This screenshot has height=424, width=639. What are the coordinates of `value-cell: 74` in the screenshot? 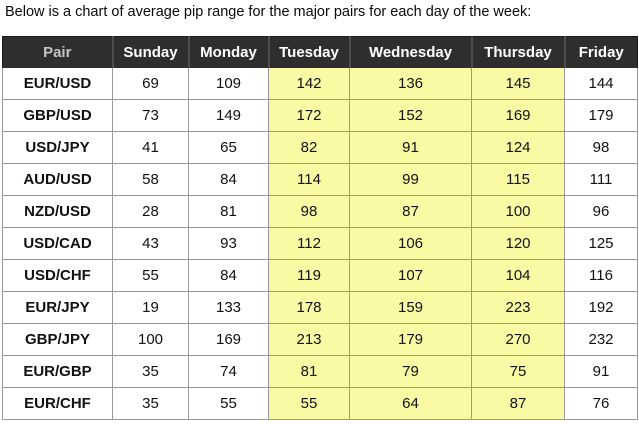 It's located at (228, 371).